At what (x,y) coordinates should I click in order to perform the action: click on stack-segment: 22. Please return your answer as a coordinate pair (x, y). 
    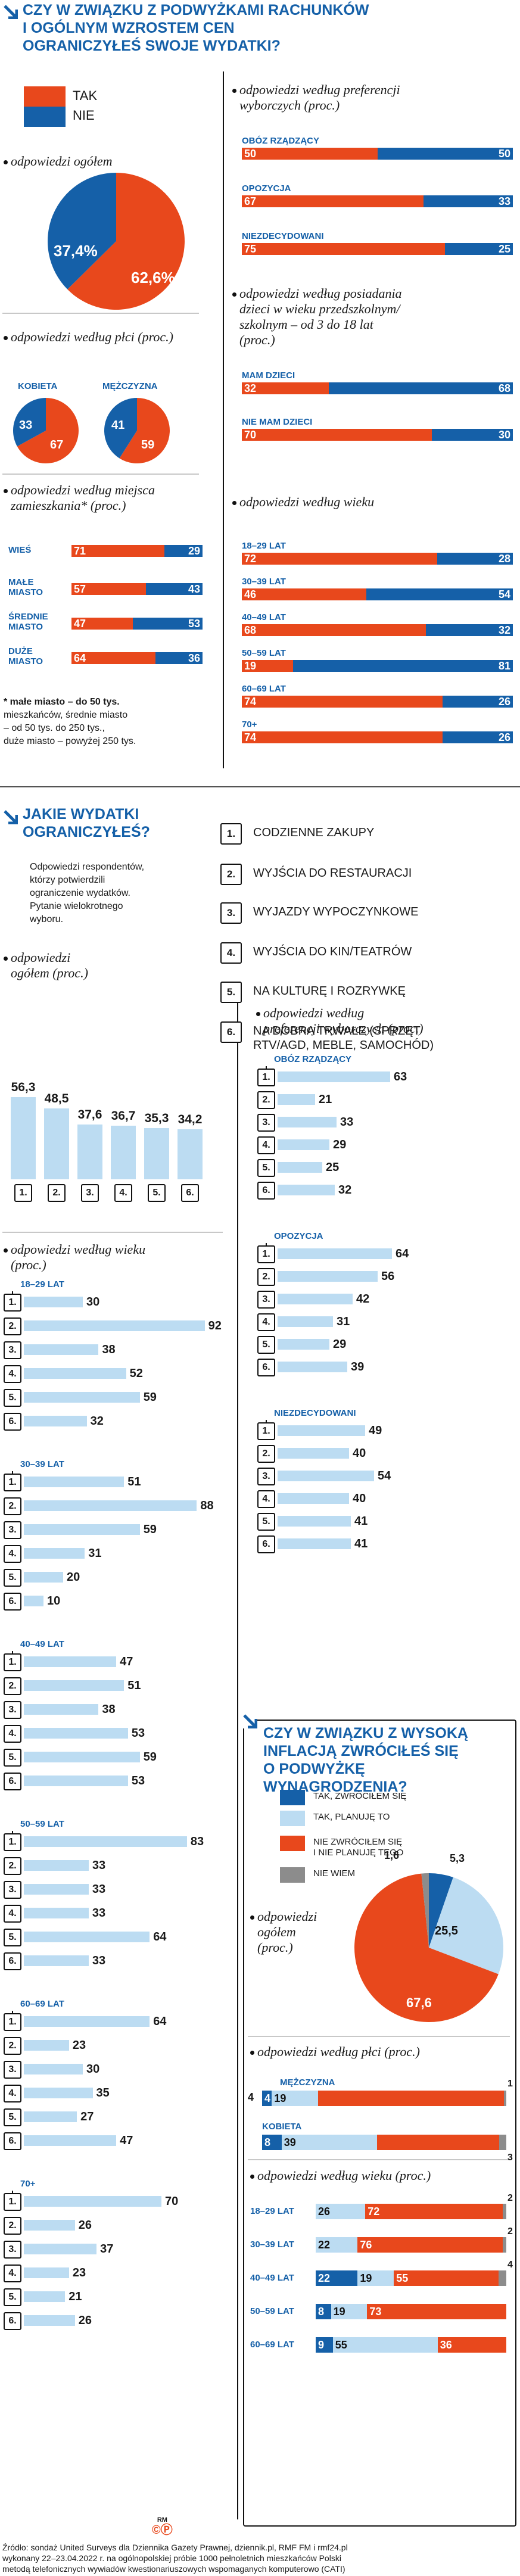
    Looking at the image, I should click on (337, 2278).